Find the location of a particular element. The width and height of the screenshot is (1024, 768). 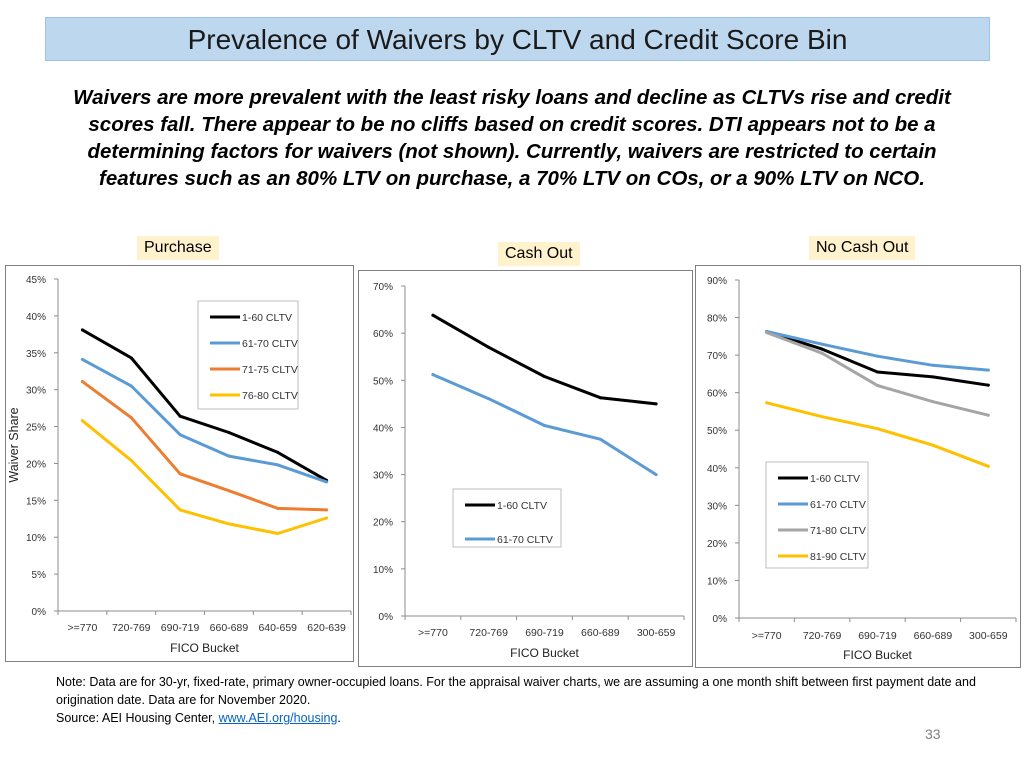

footnote-source-suffix: . is located at coordinates (339, 718).